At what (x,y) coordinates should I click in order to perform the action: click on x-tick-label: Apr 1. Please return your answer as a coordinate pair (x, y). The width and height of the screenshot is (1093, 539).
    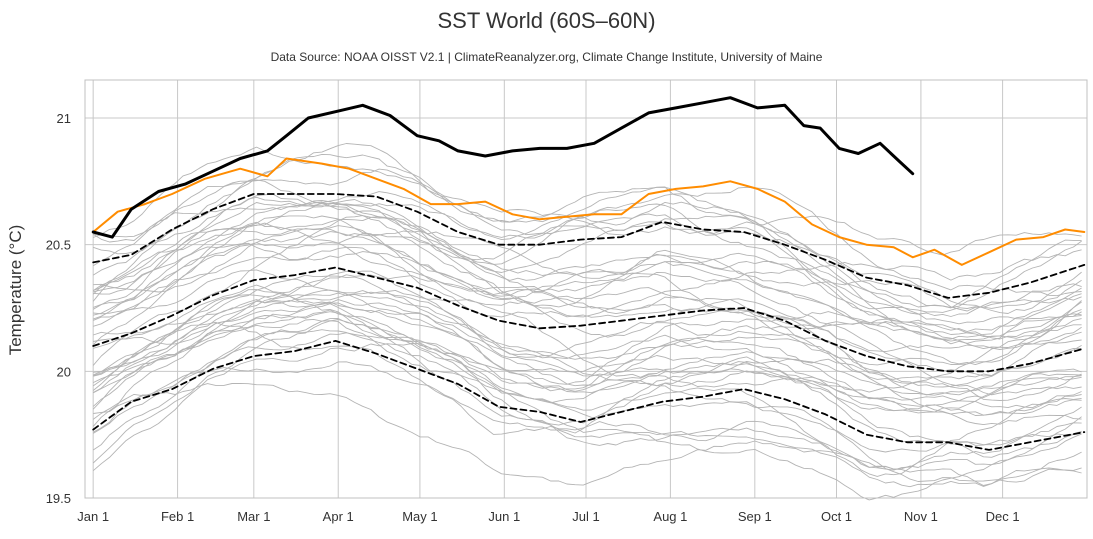
    Looking at the image, I should click on (338, 516).